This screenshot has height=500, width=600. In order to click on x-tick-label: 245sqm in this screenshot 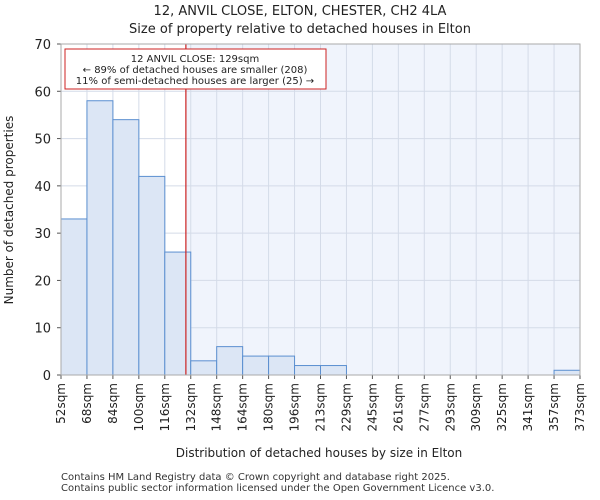, I will do `click(372, 407)`.